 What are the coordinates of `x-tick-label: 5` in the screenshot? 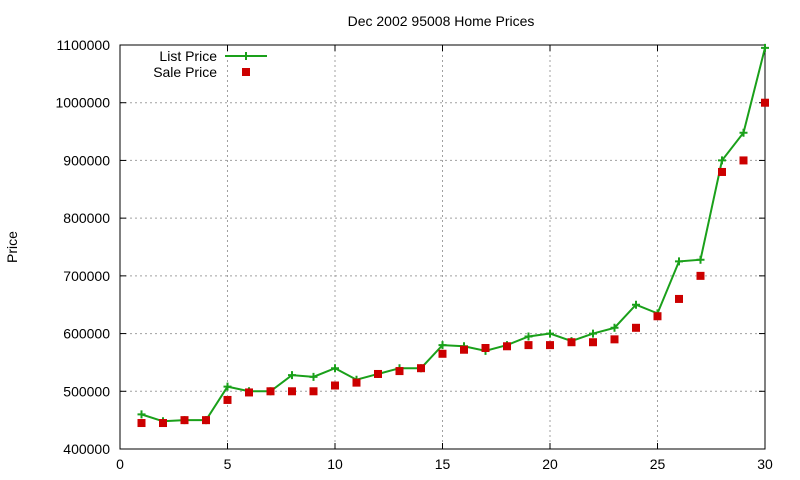 It's located at (228, 464).